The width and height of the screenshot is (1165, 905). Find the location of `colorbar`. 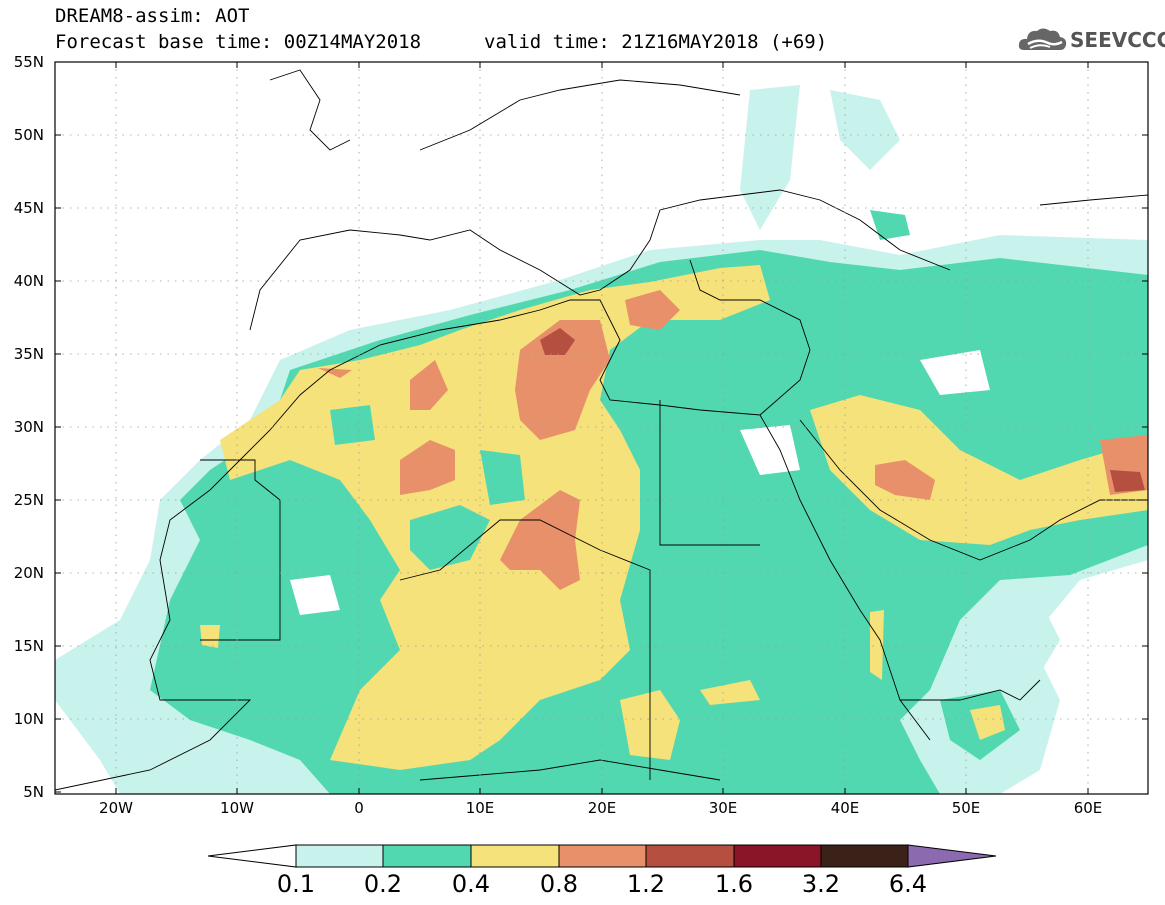

colorbar is located at coordinates (602, 856).